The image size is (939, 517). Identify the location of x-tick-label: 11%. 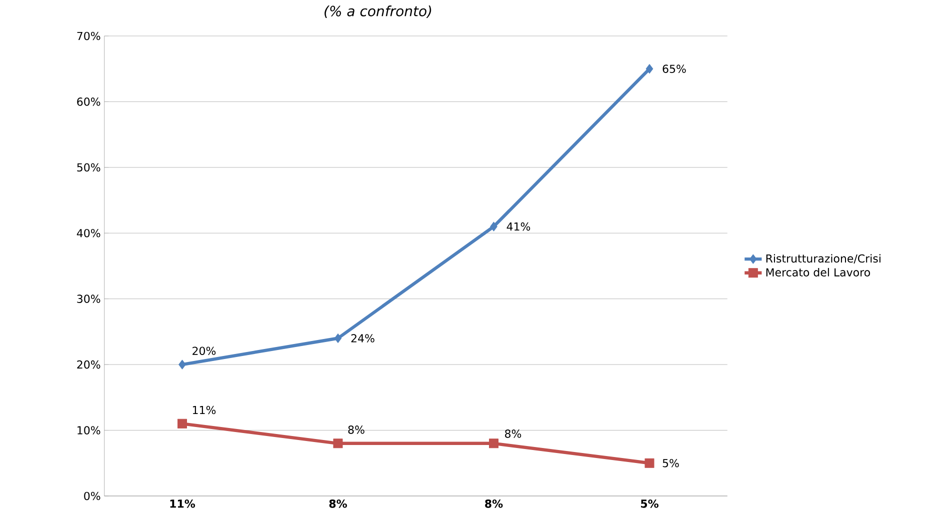
(183, 504).